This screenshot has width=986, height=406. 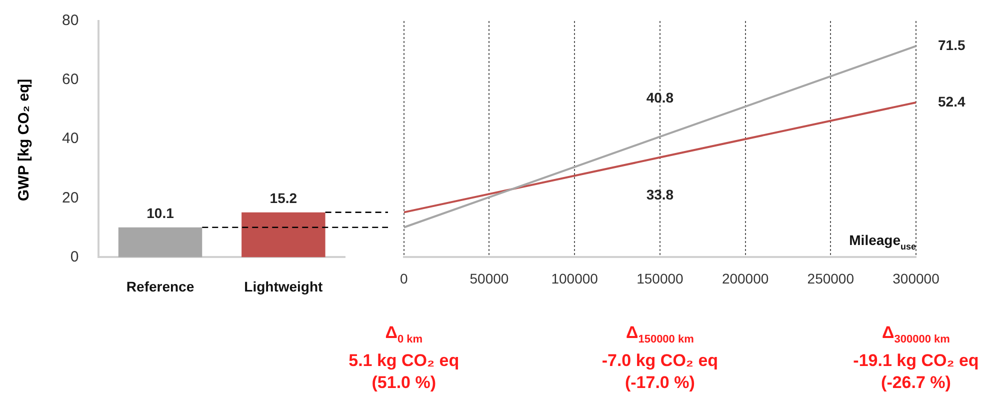 What do you see at coordinates (70, 21) in the screenshot?
I see `y-tick-label: 80` at bounding box center [70, 21].